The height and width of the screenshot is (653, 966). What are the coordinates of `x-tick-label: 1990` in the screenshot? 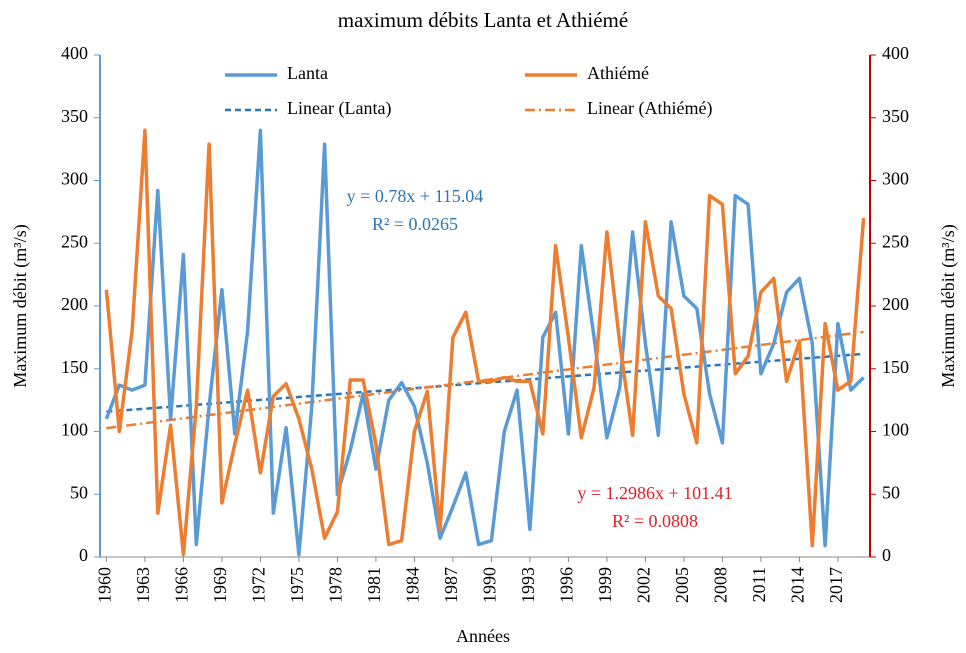 It's located at (490, 585).